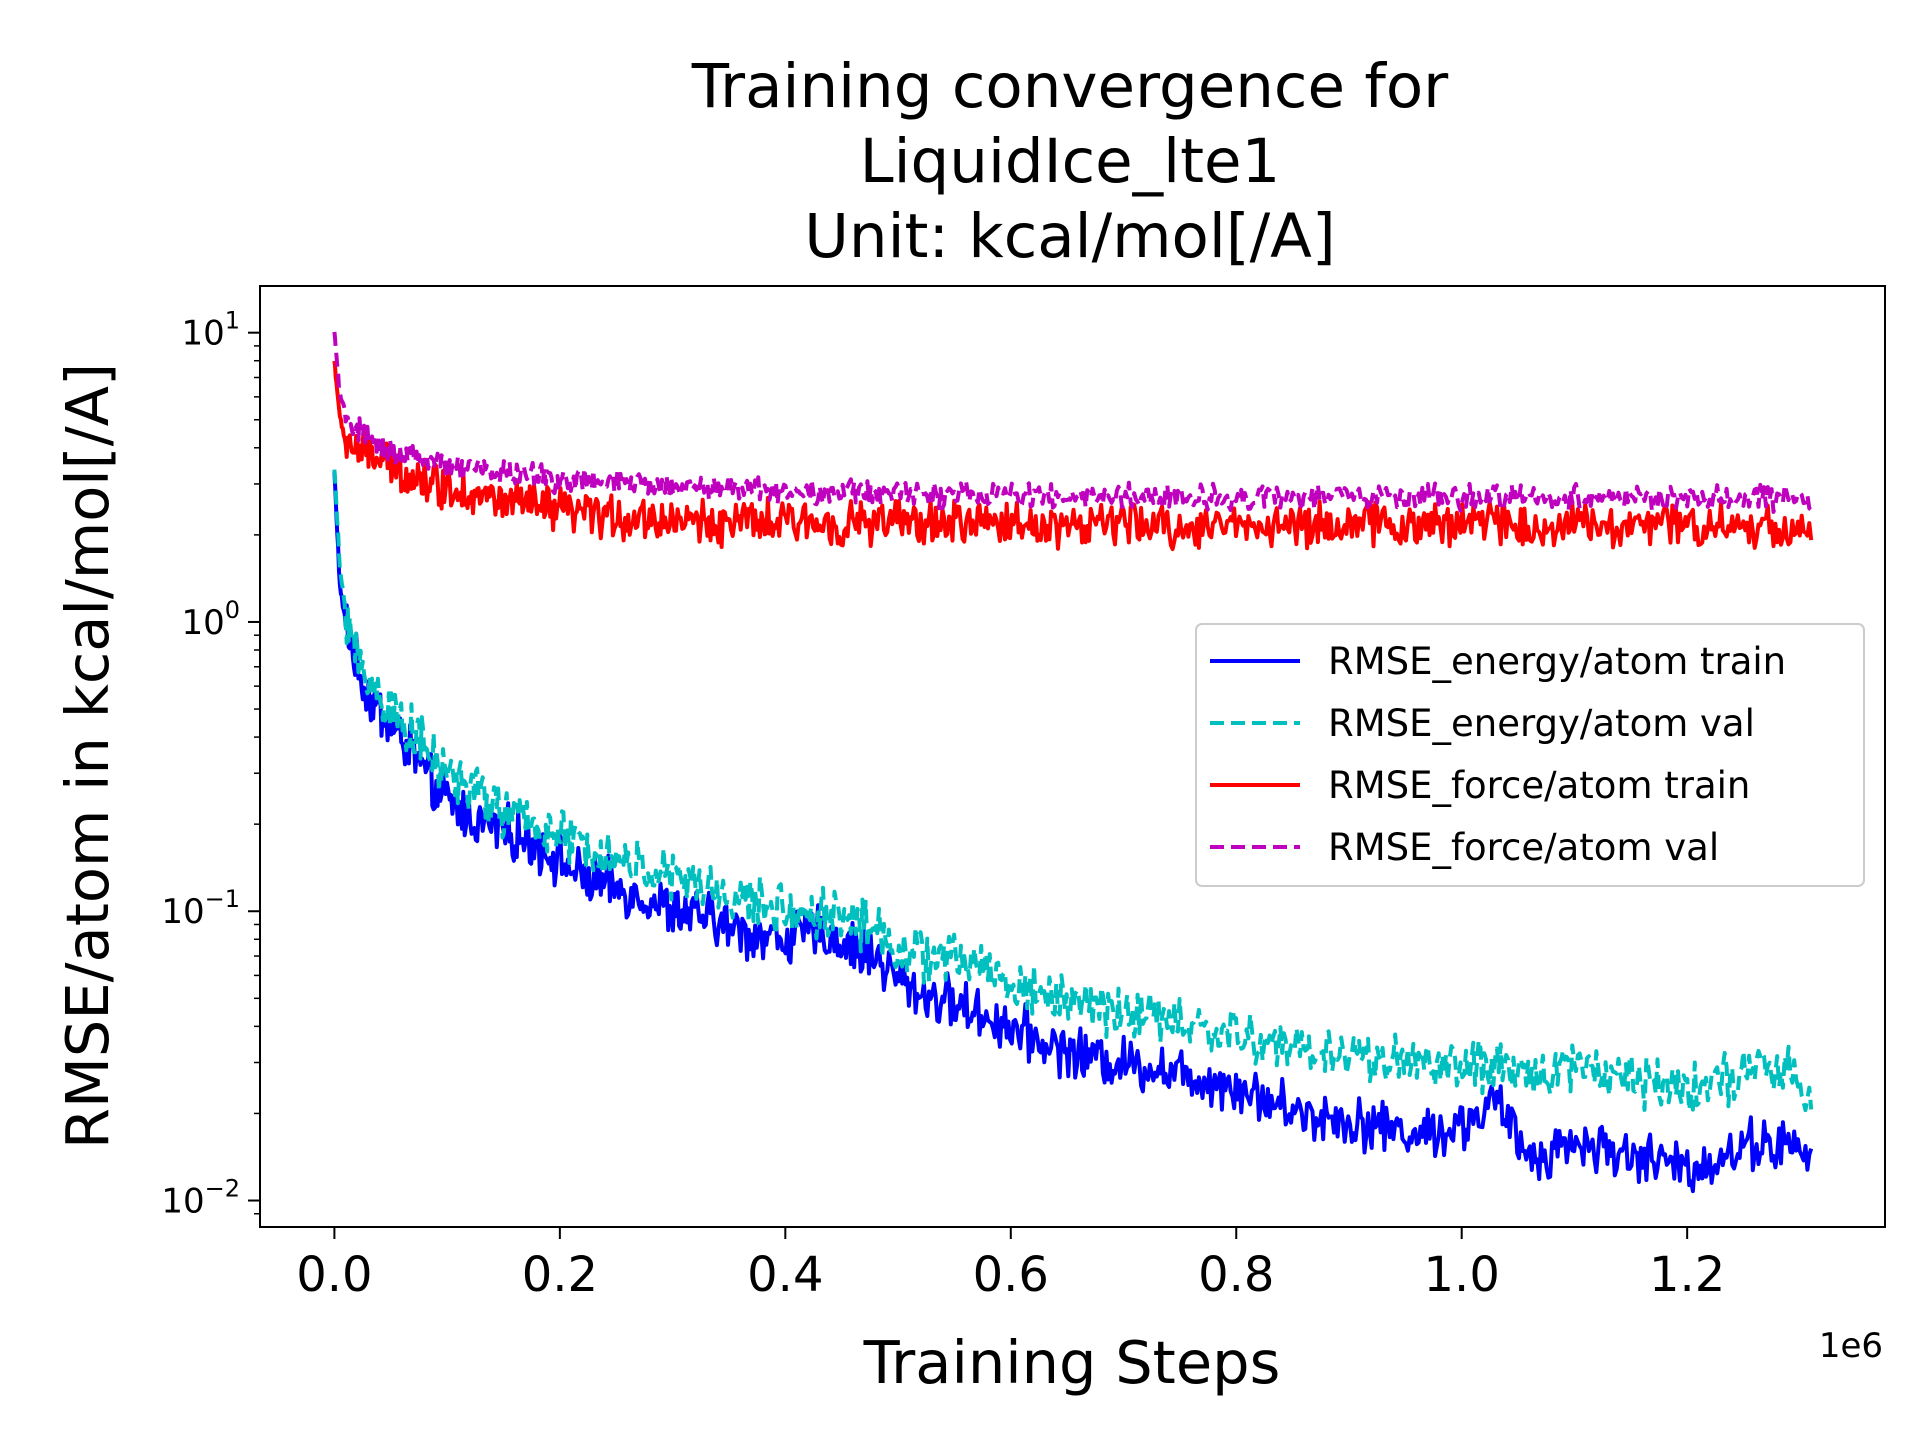 The width and height of the screenshot is (1920, 1440). Describe the element at coordinates (1687, 1275) in the screenshot. I see `x-tick-label: 1.2` at that location.